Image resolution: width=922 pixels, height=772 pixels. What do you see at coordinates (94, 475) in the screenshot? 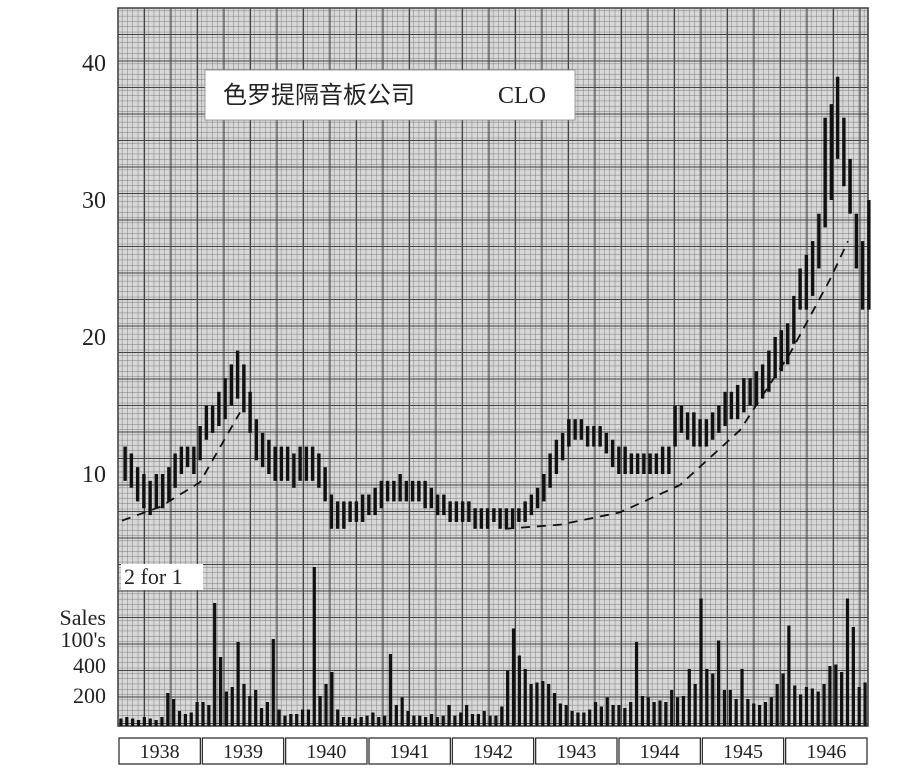
I see `price-tick-label: 10` at bounding box center [94, 475].